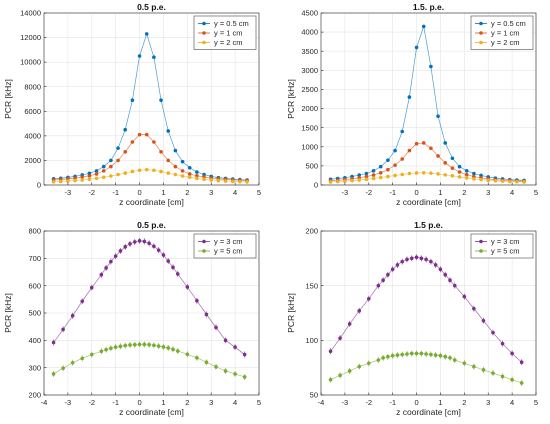  What do you see at coordinates (225, 32) in the screenshot?
I see `legend: y = 0.5 cmy = 1 cmy = 2 cm` at bounding box center [225, 32].